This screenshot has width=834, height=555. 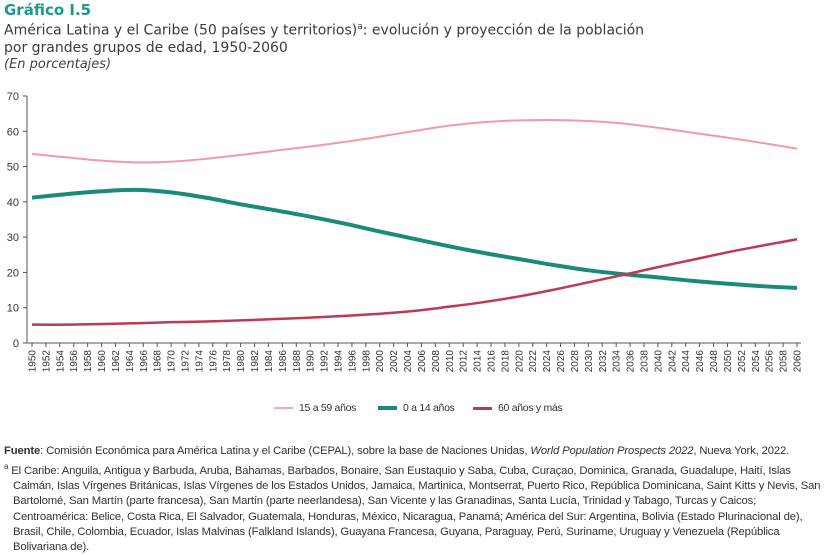 I want to click on x-tick-label: 2040, so click(x=658, y=361).